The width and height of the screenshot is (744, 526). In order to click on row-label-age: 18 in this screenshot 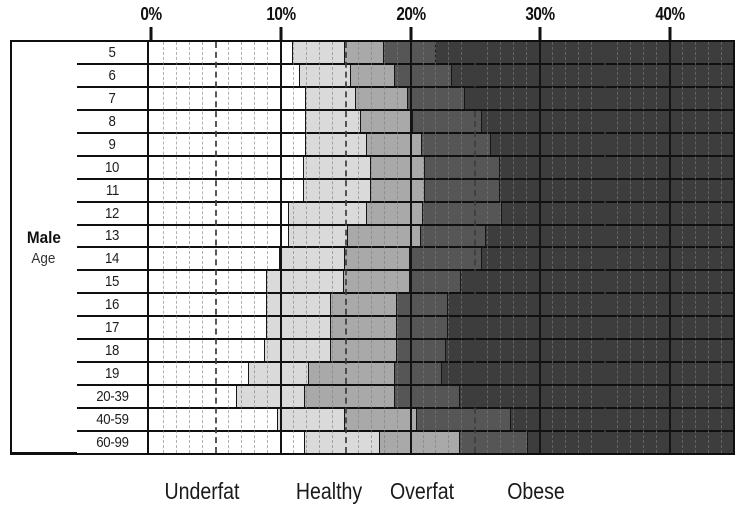, I will do `click(112, 351)`.